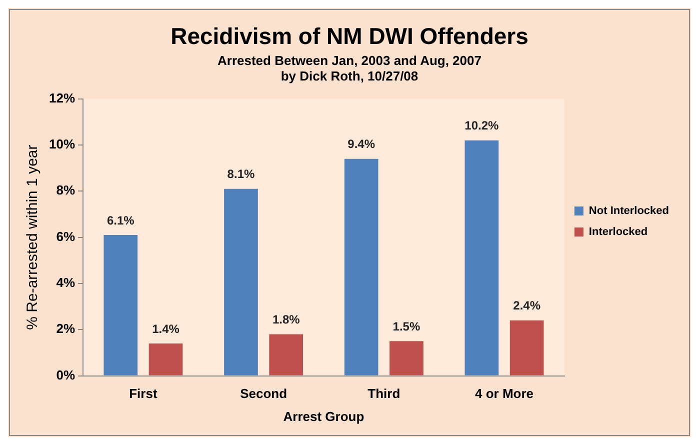  Describe the element at coordinates (33, 237) in the screenshot. I see `y-axis-title: % Re-arrested within 1 year` at that location.